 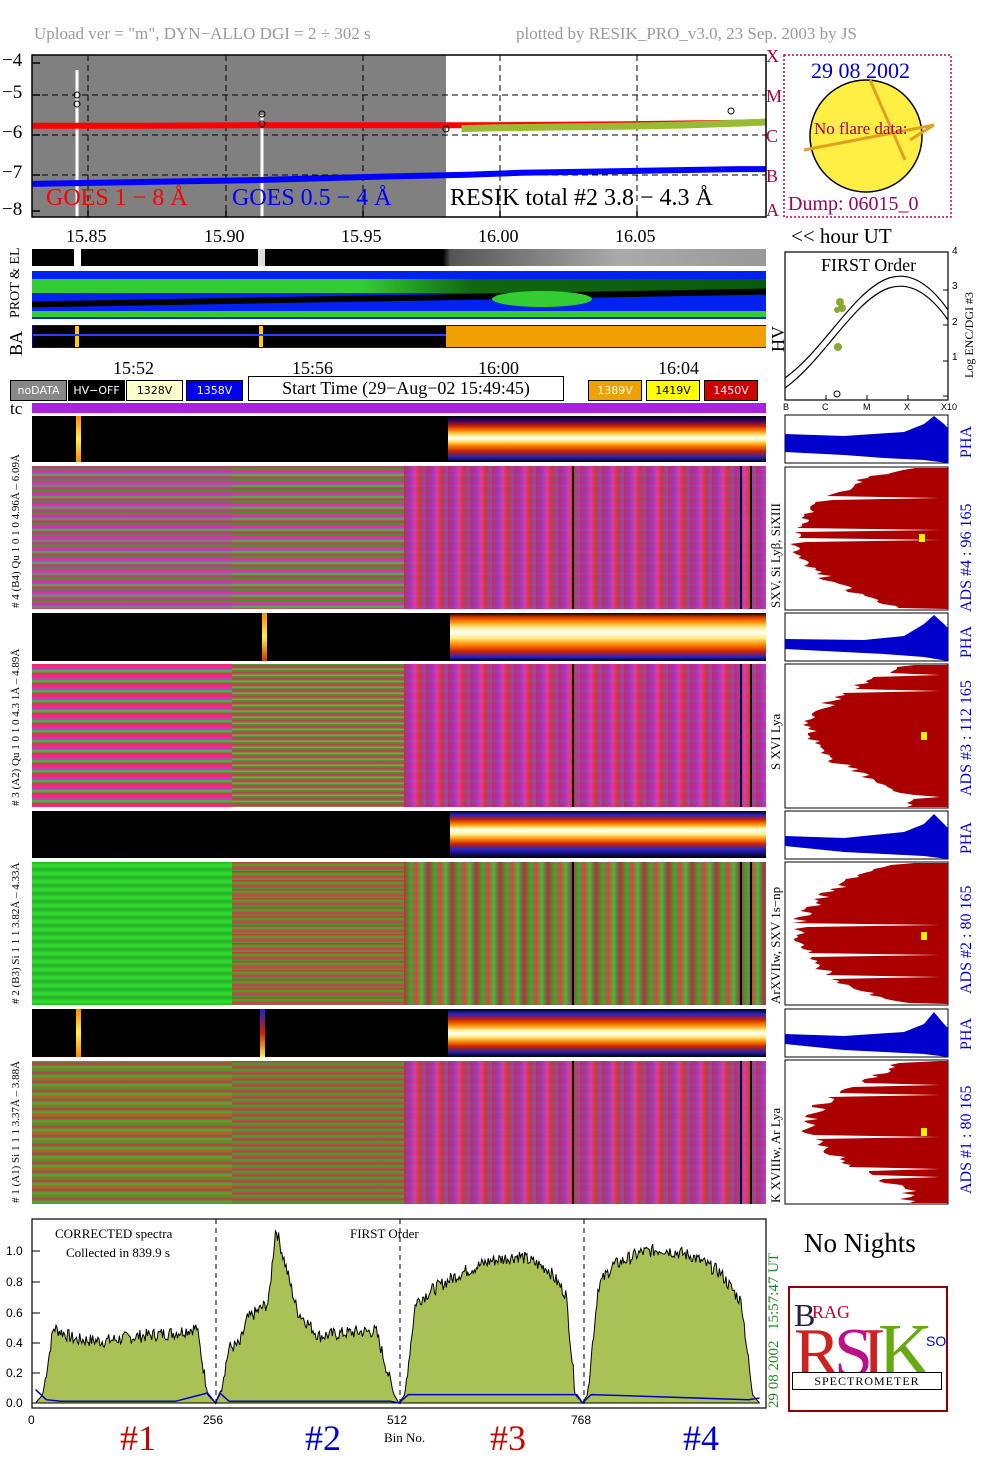 I want to click on ch4-pha-image, so click(x=399, y=439).